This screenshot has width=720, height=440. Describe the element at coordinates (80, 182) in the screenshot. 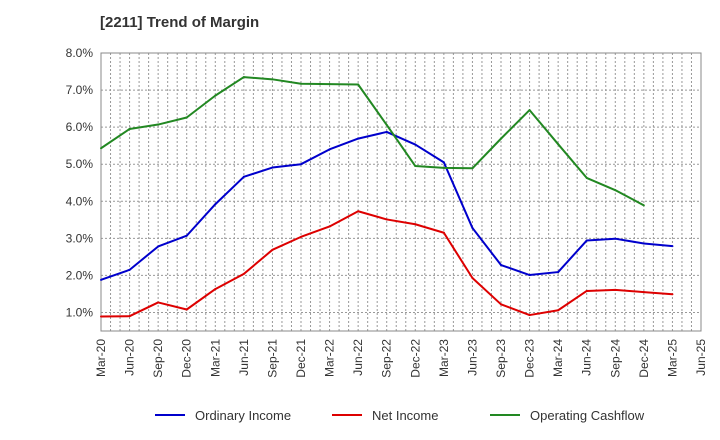

I see `y-axis-ticks: 1.0% 2.0% 3.0% 4.0% 5.0% 6.0% 7.0% 8.0%` at that location.